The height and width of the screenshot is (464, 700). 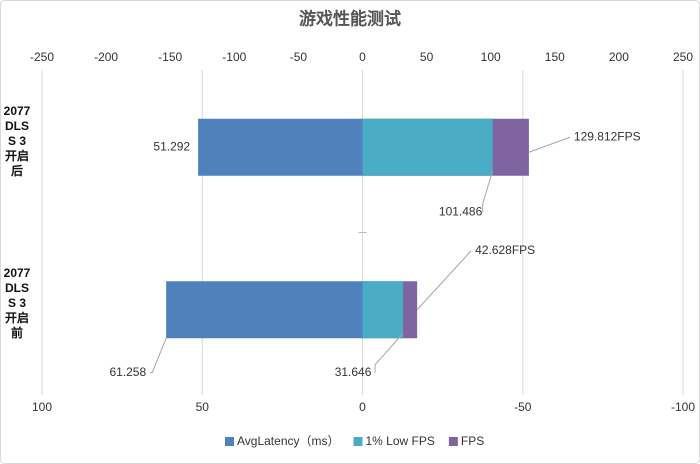 I want to click on x-tick-label: -50, so click(x=299, y=57).